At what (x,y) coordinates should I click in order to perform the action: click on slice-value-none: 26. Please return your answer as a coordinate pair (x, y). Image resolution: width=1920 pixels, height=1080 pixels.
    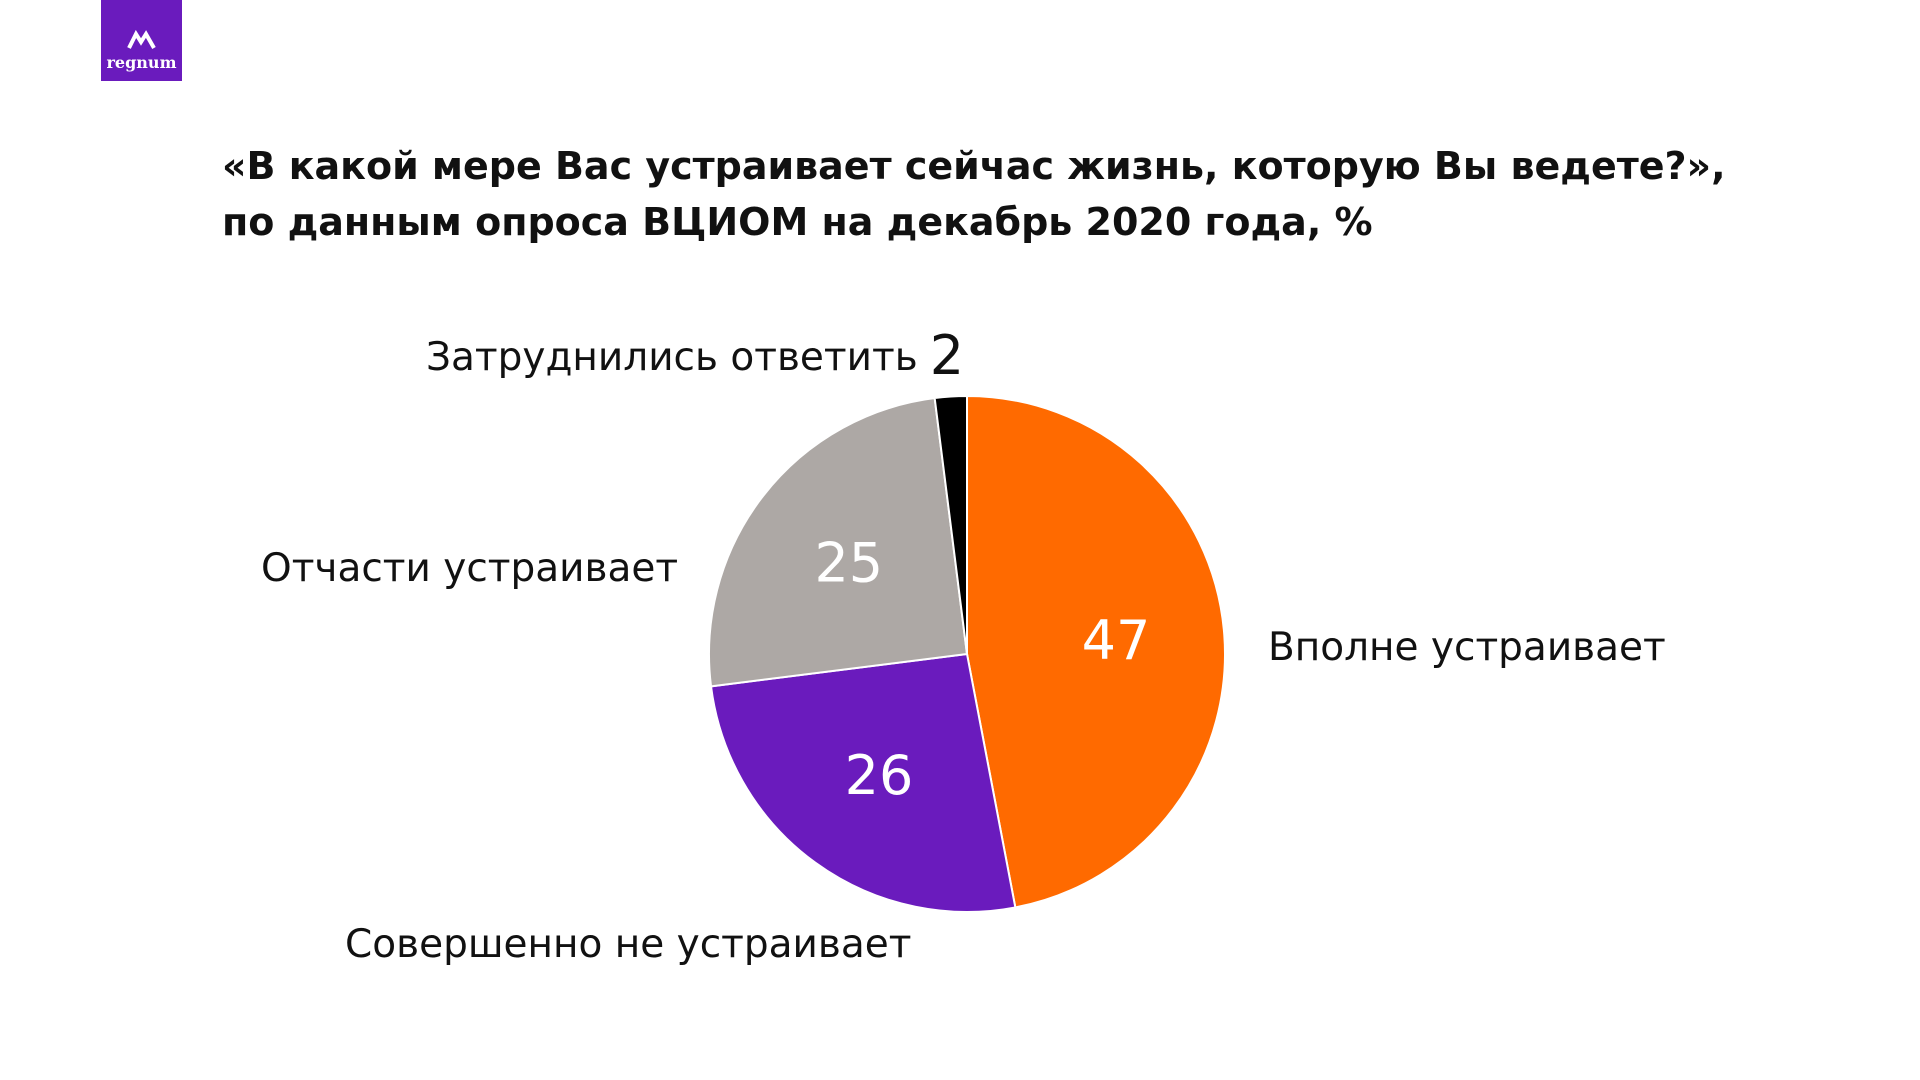
    Looking at the image, I should click on (879, 775).